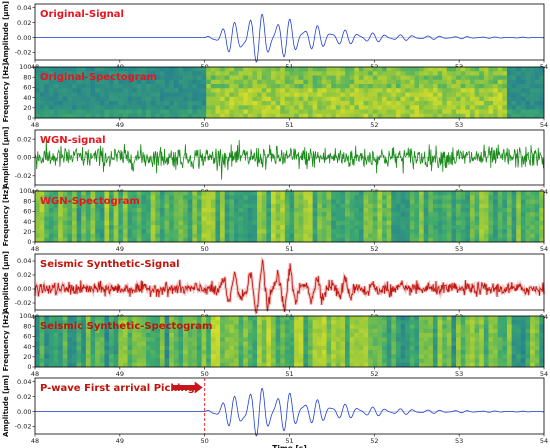  I want to click on y-axis-label: Amplitude [μm], so click(6, 32).